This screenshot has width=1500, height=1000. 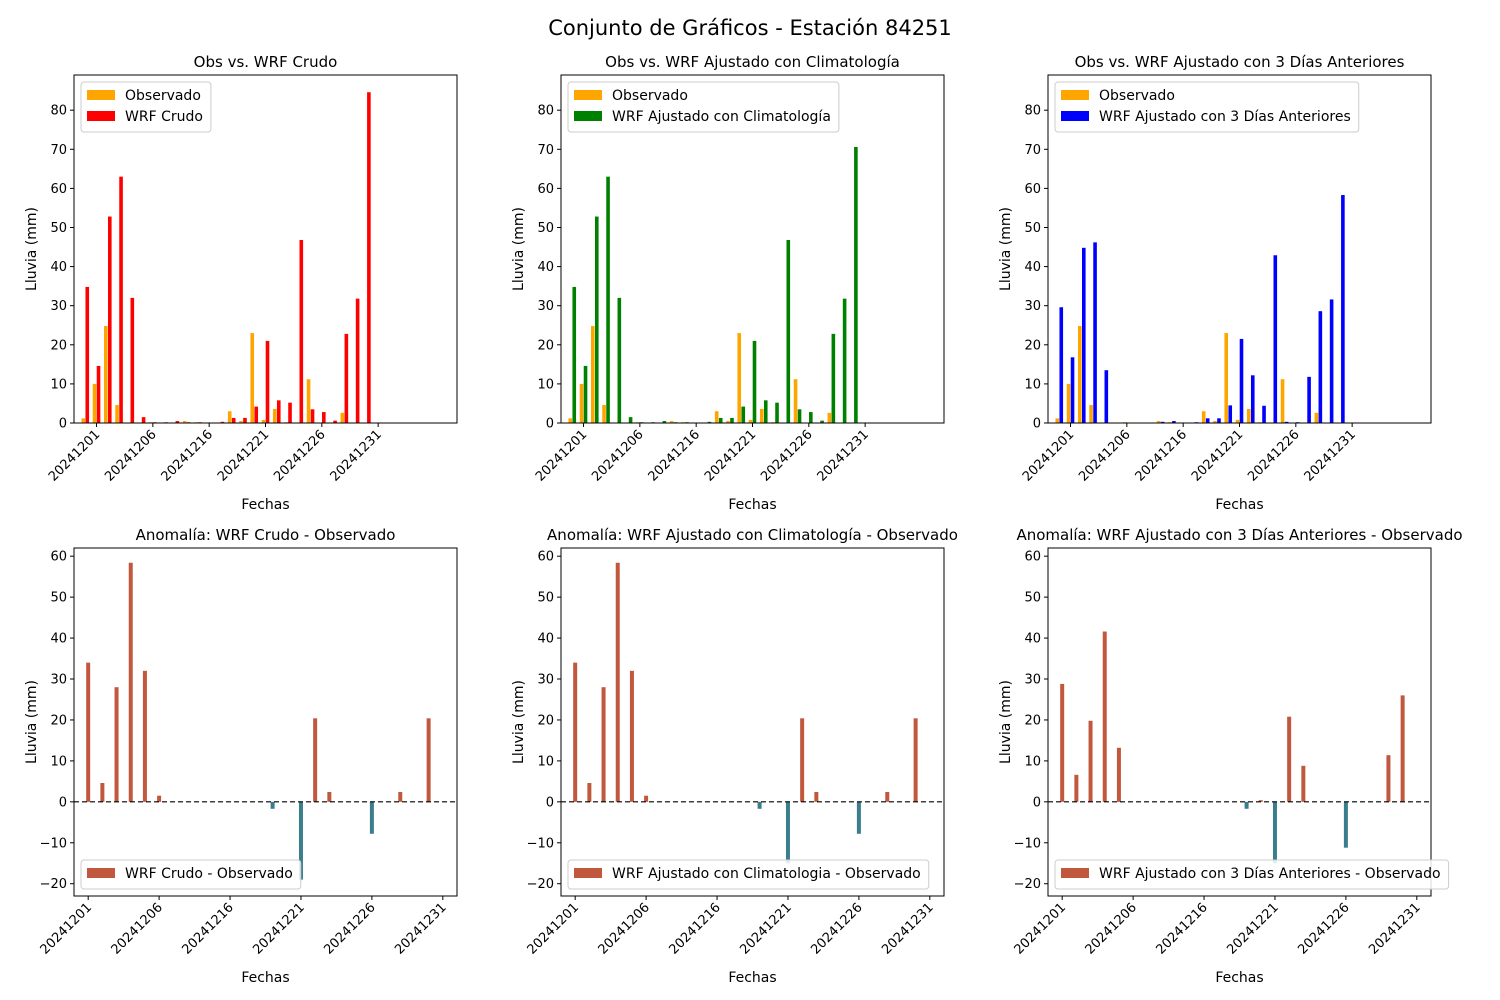 What do you see at coordinates (1032, 111) in the screenshot?
I see `y-tick-label: 80` at bounding box center [1032, 111].